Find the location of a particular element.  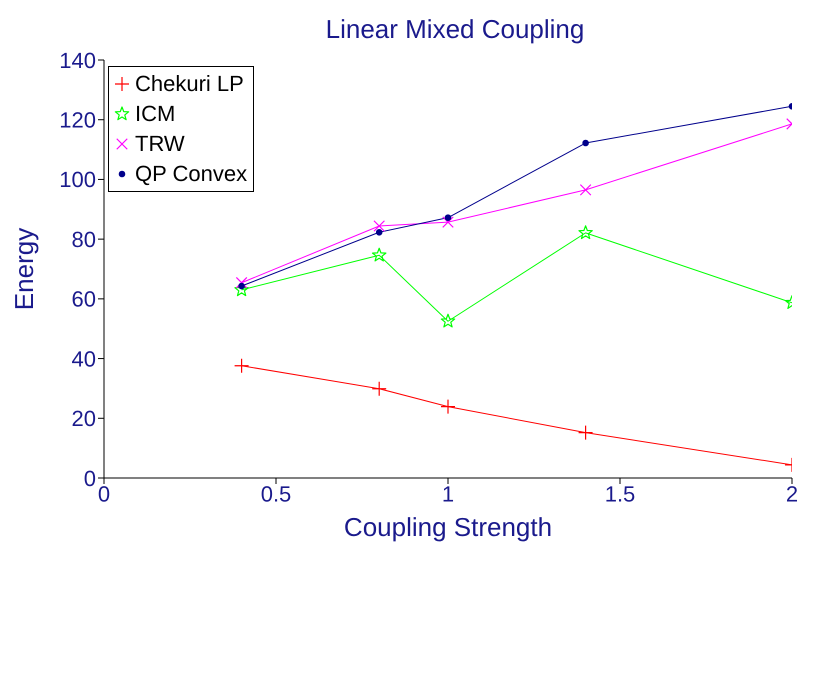

x-tick-label: 2 is located at coordinates (792, 494).